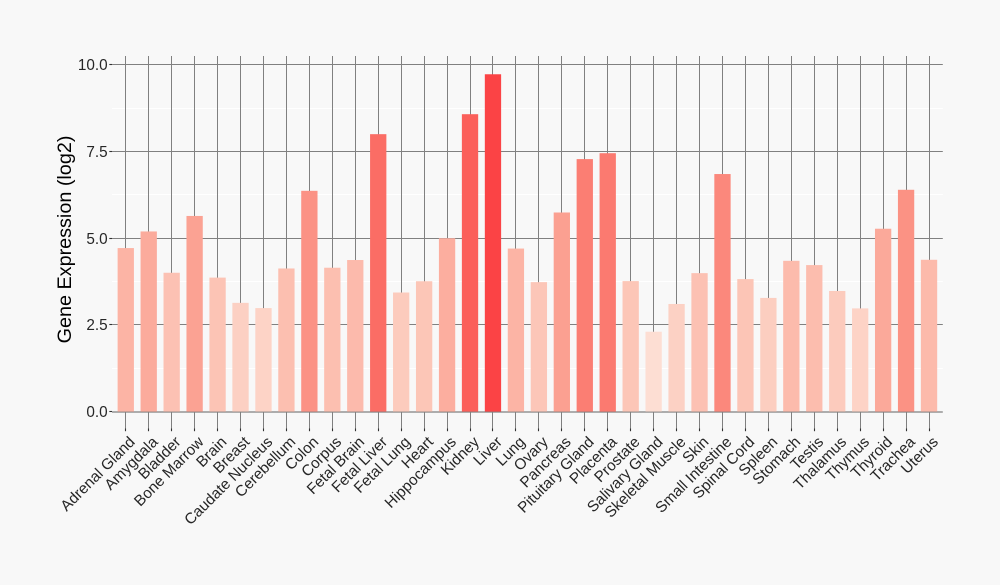  I want to click on svg-text: 2.5, so click(96, 325).